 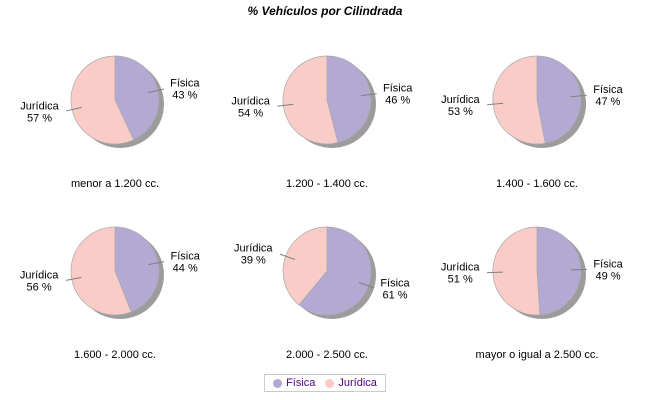 I want to click on pie-category-label-3: 1.400 - 1.600 cc., so click(x=537, y=184).